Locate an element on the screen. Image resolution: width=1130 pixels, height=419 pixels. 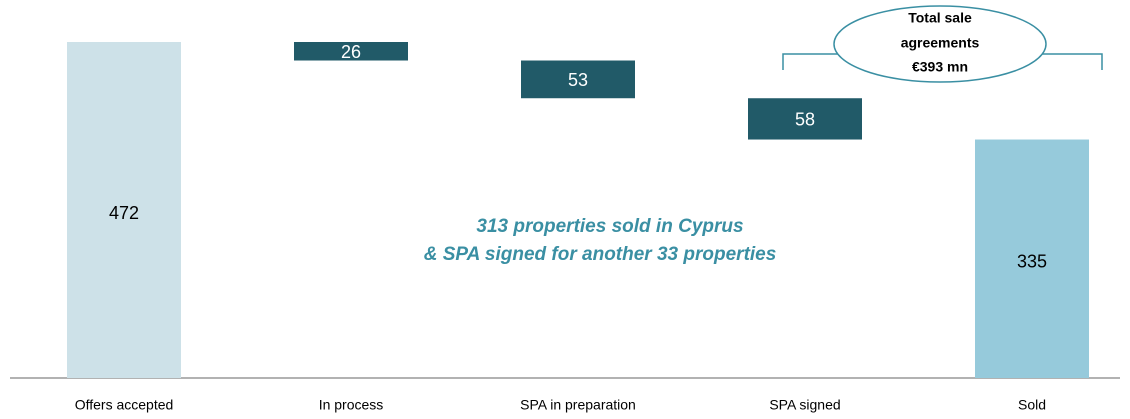
annotation: 313 properties sold in Cyprus is located at coordinates (609, 226).